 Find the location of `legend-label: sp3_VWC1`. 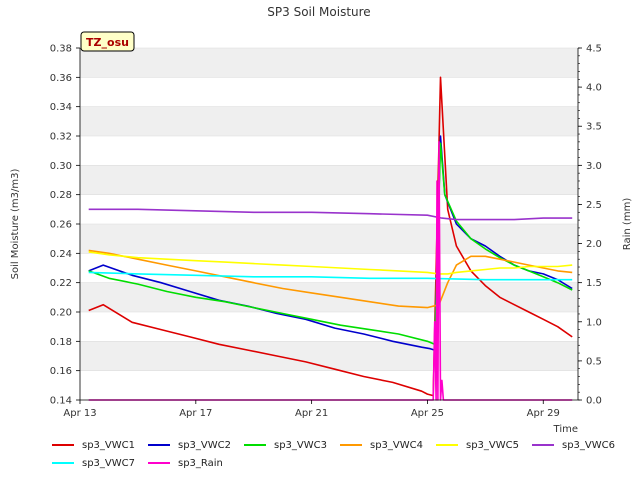

legend-label: sp3_VWC1 is located at coordinates (108, 445).